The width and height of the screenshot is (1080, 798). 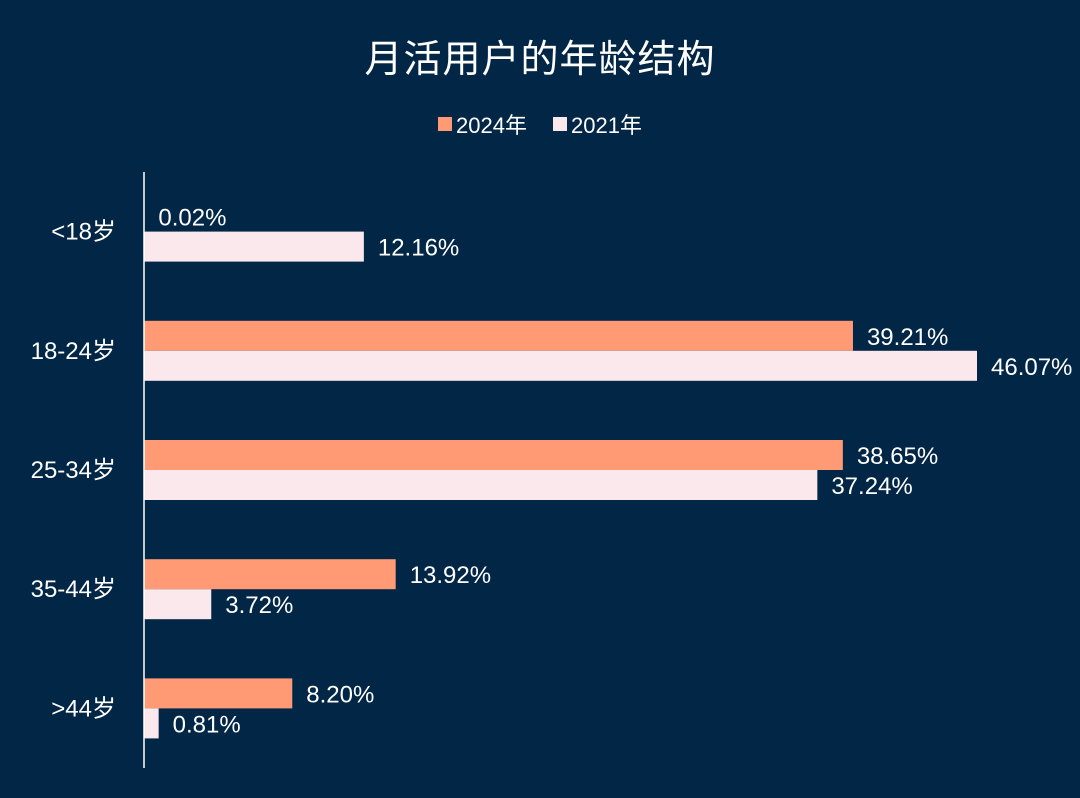 I want to click on data-label: 12.16%, so click(x=418, y=248).